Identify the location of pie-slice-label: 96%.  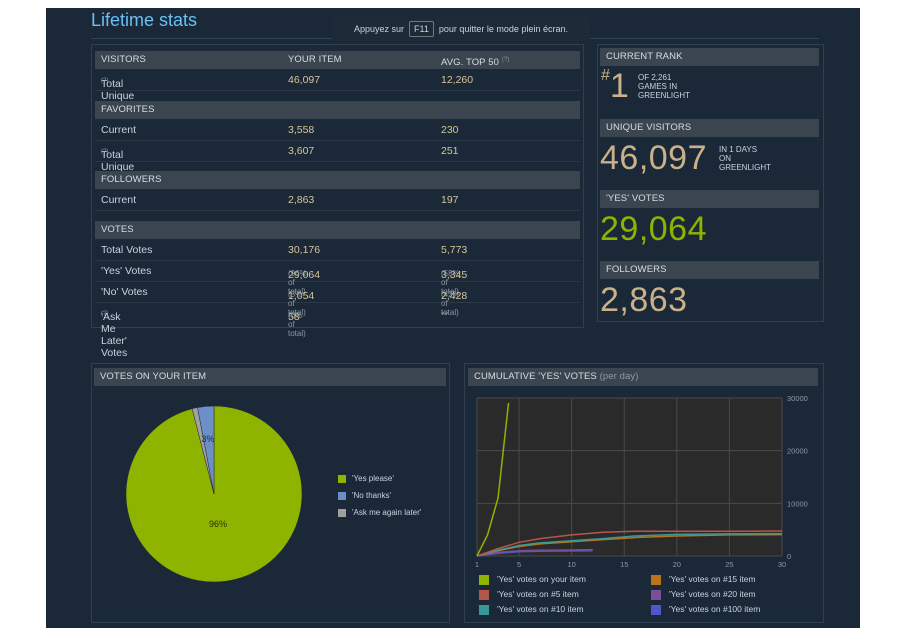
(218, 524).